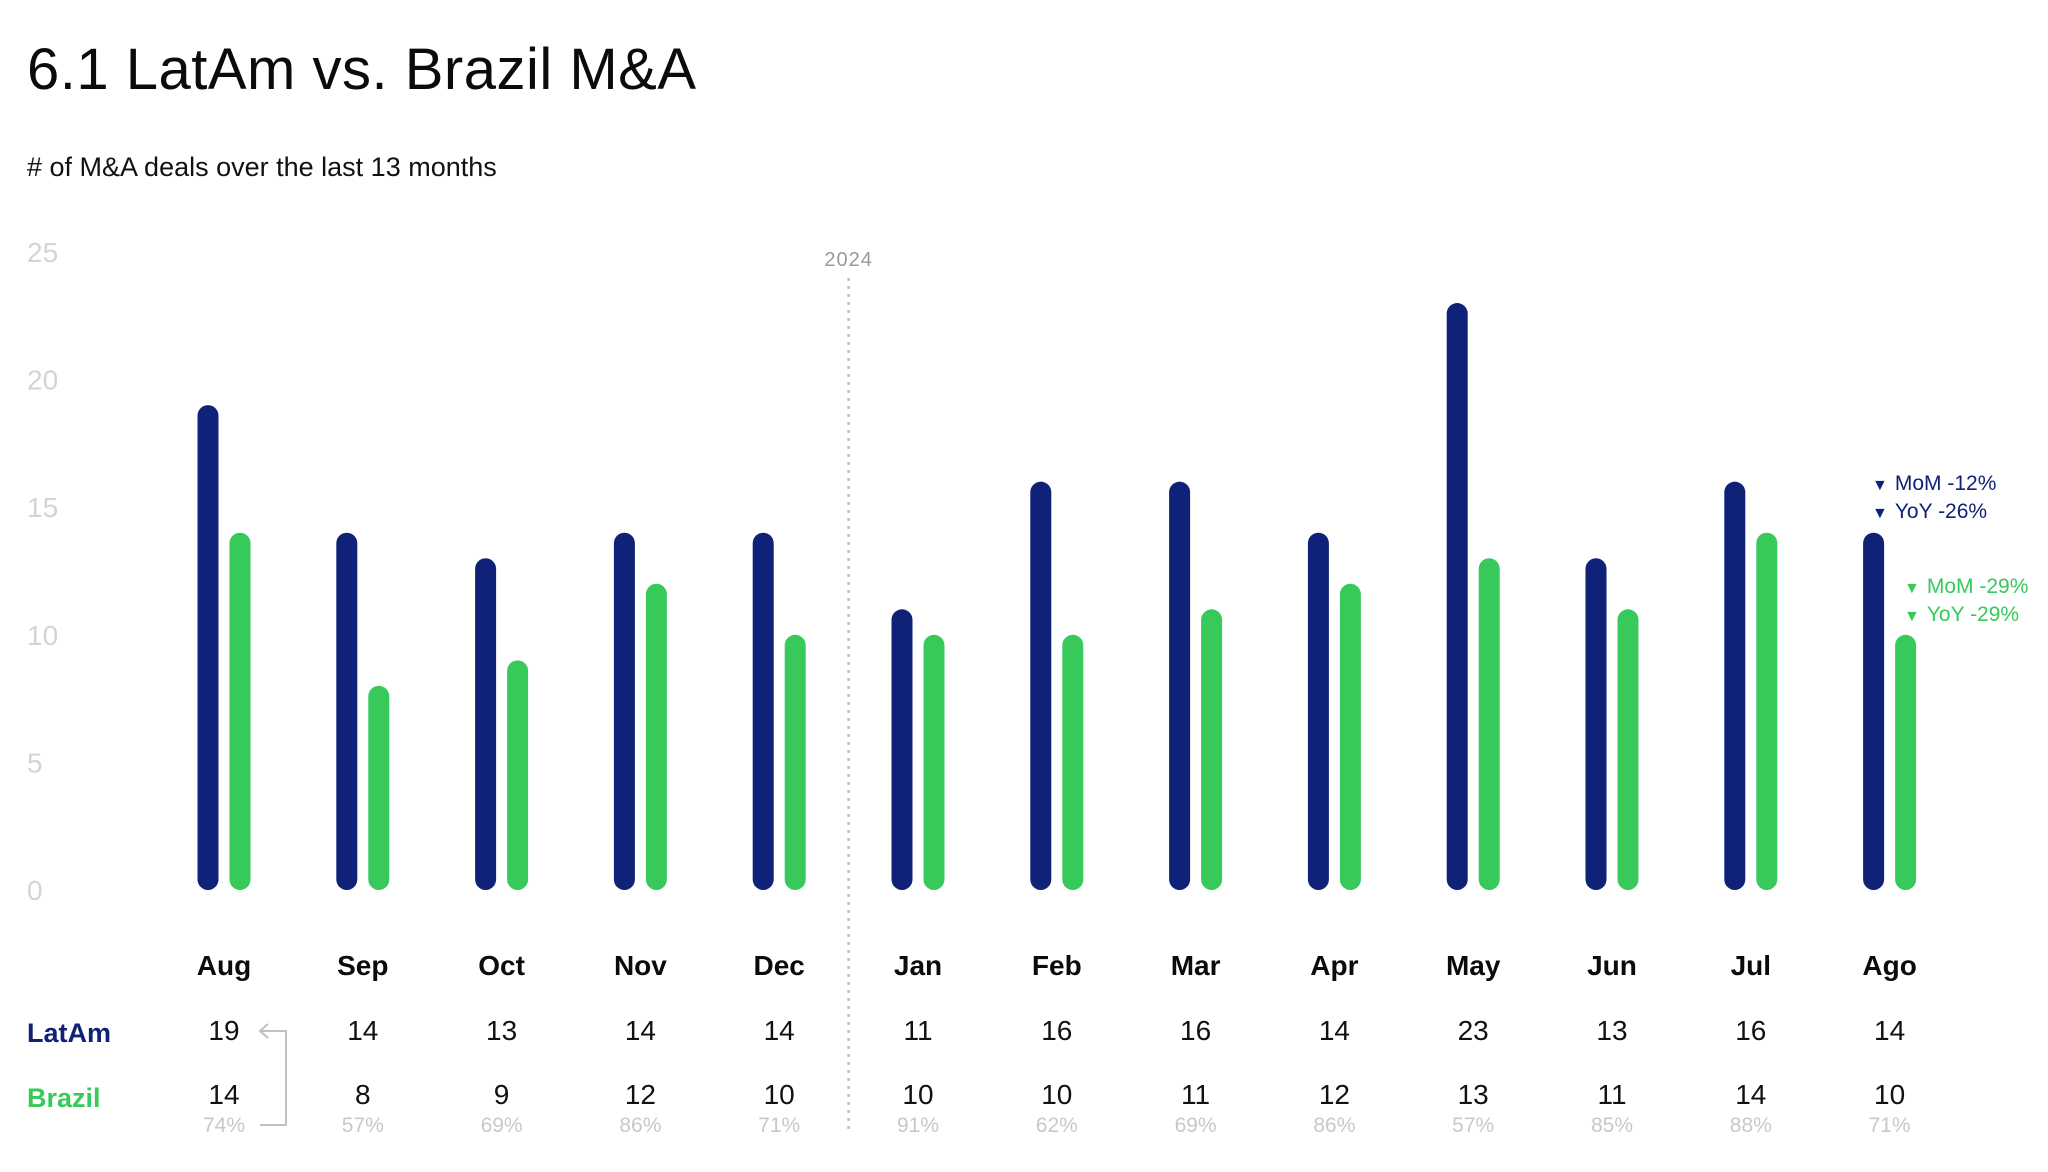 The image size is (2048, 1172). Describe the element at coordinates (640, 965) in the screenshot. I see `x-tick-label: Nov` at that location.